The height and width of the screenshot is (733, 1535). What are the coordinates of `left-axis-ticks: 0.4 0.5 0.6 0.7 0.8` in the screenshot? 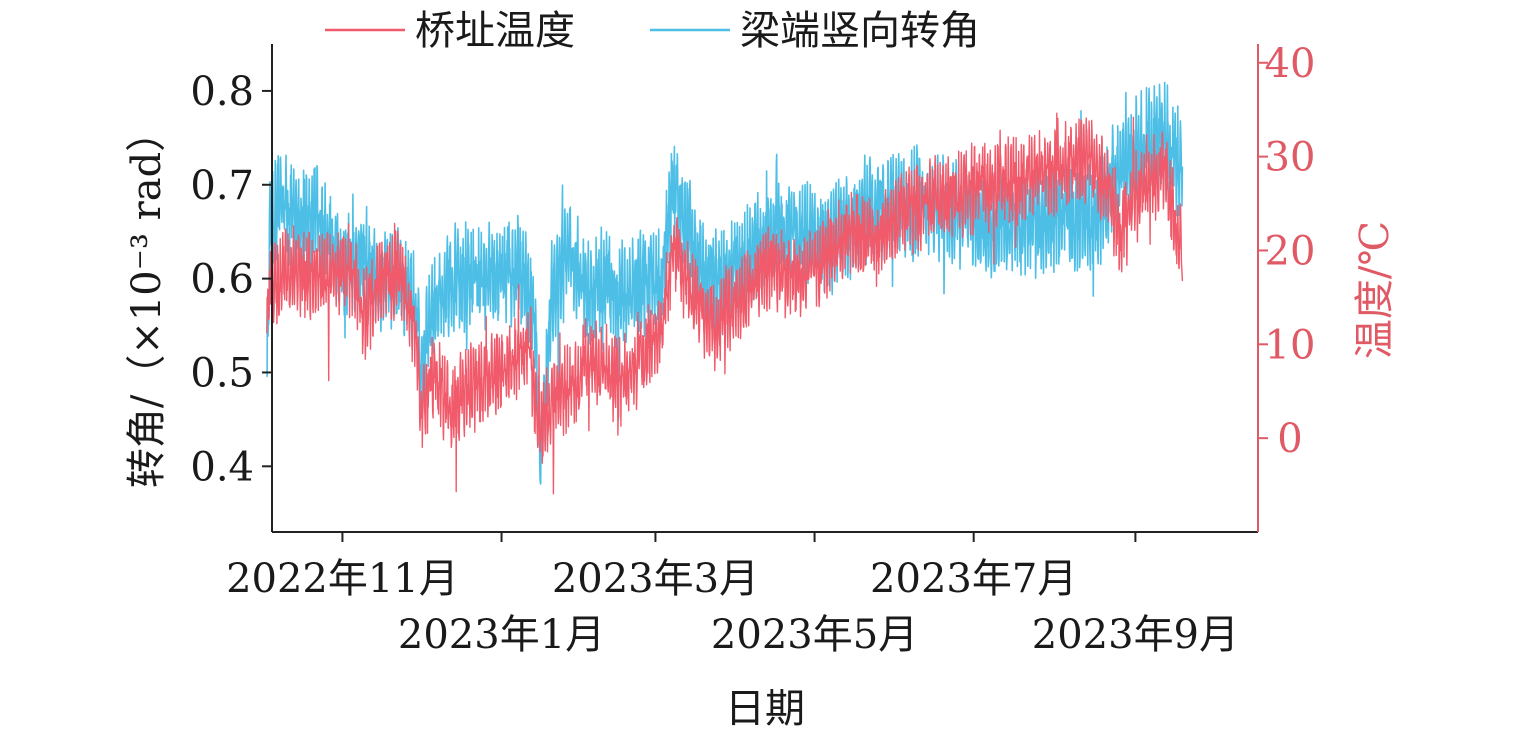 It's located at (231, 279).